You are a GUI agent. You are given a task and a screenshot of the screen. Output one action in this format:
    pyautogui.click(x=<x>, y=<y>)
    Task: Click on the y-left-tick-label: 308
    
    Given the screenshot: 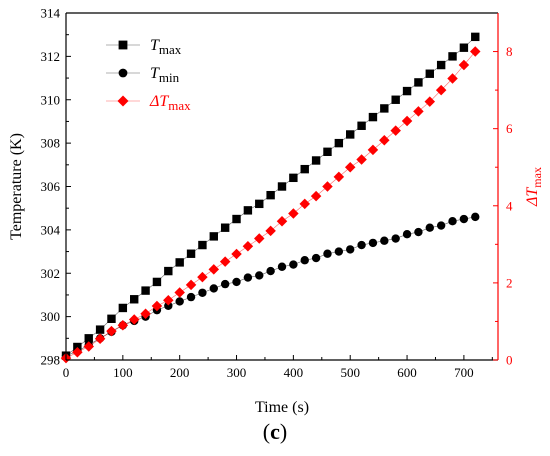 What is the action you would take?
    pyautogui.click(x=51, y=143)
    